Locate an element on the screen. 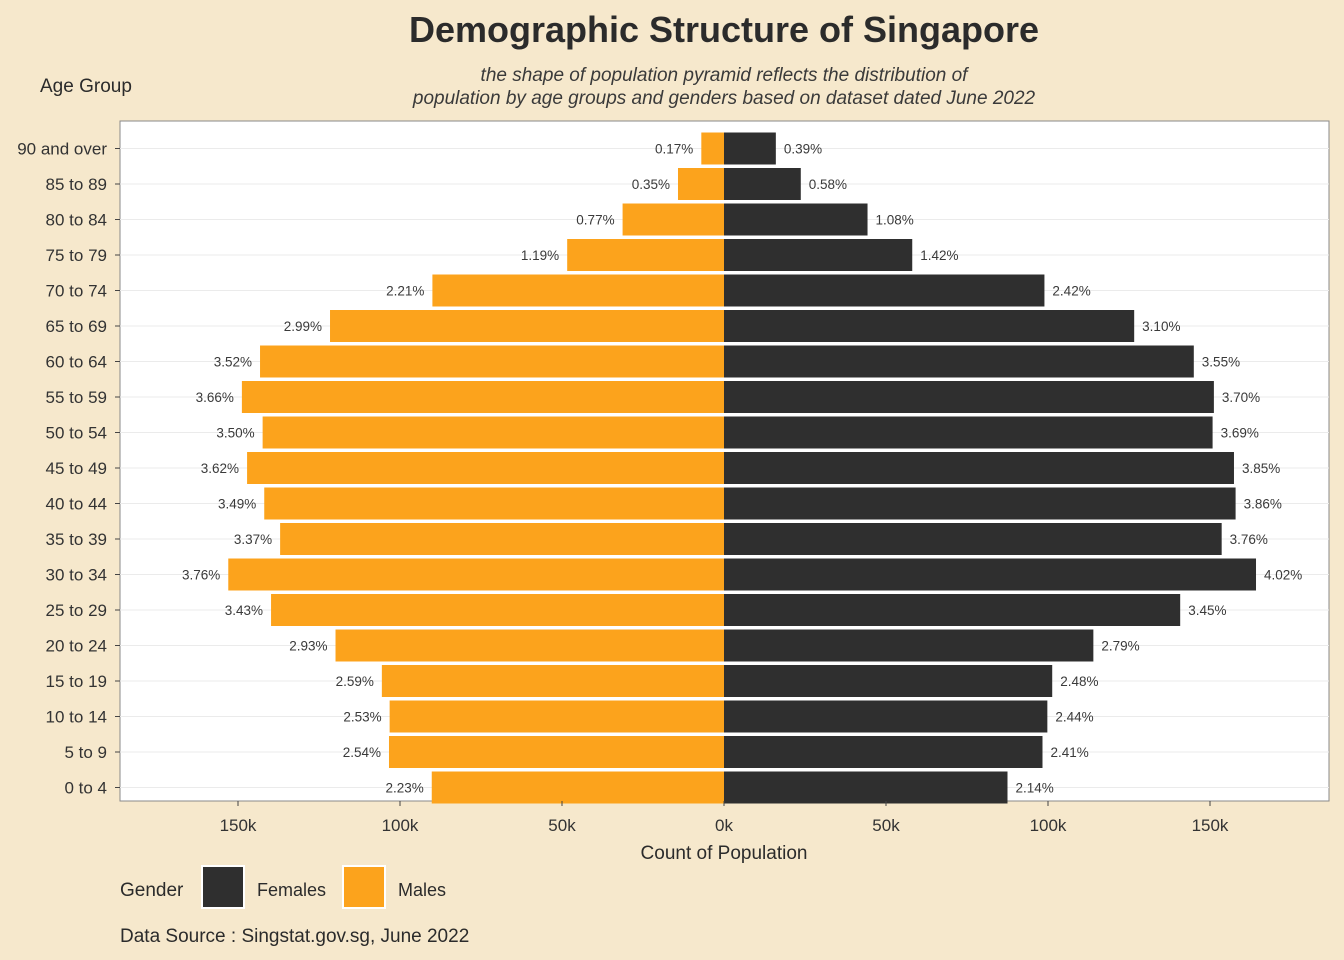 This screenshot has height=960, width=1344. y-tick-label-0: 0 to 4 is located at coordinates (85, 788).